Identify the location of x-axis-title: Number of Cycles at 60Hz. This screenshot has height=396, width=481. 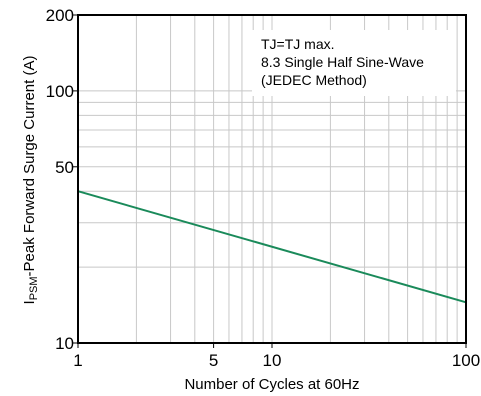
(271, 384).